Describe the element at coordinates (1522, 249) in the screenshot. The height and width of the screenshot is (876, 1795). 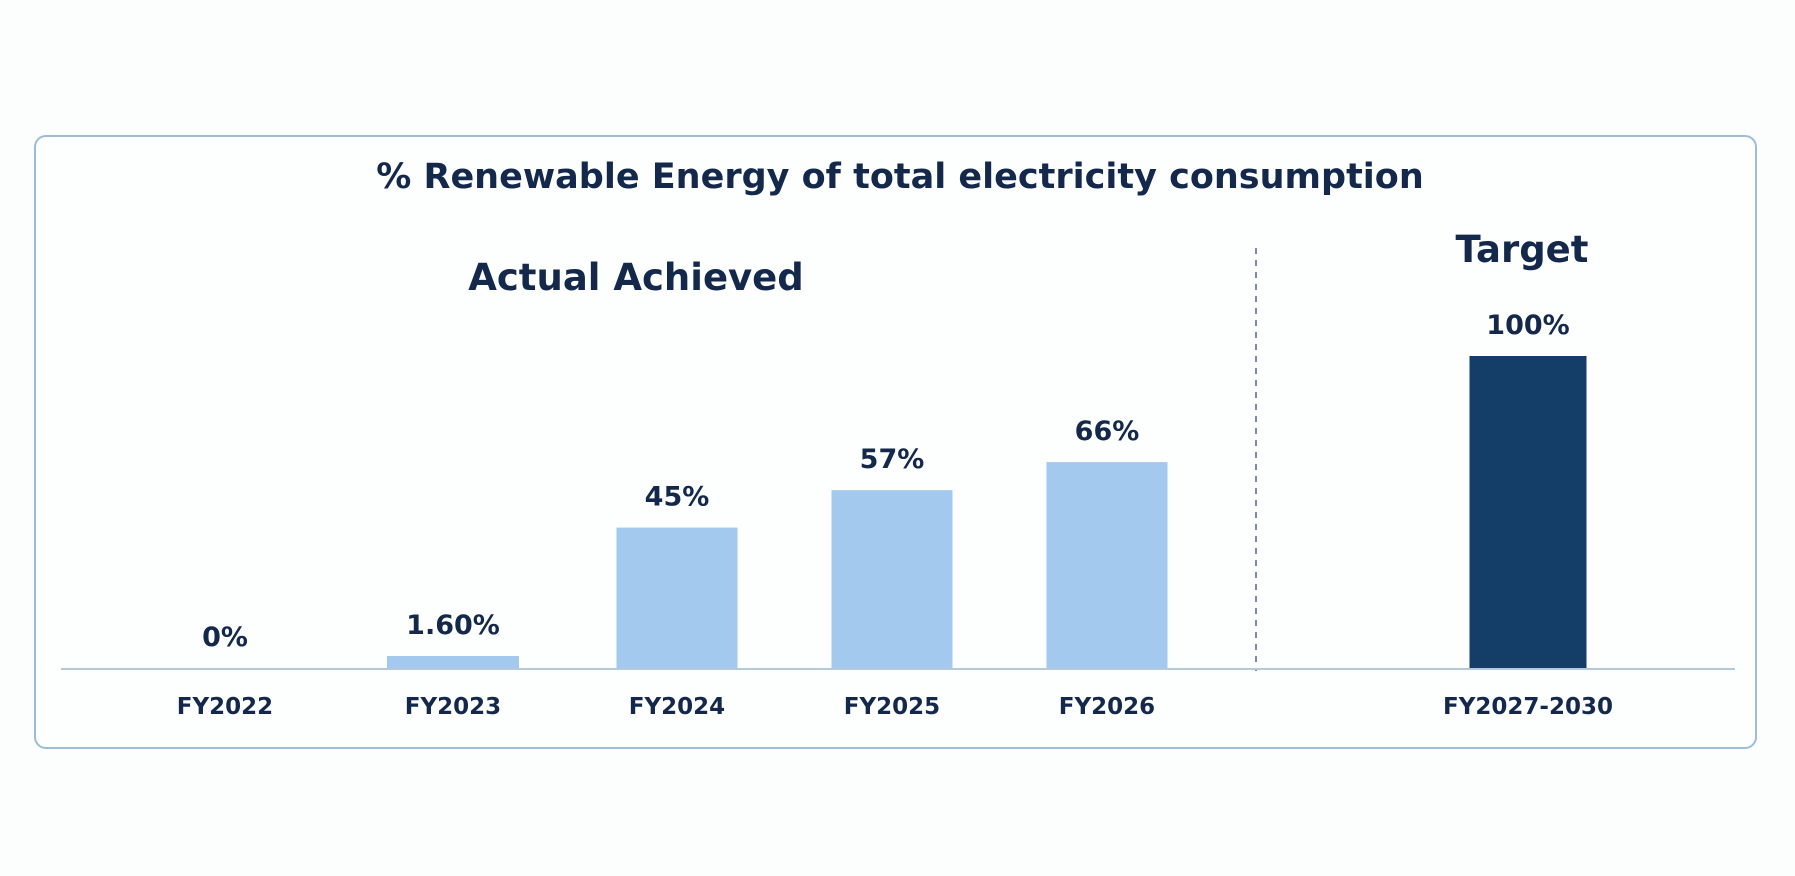
I see `target-label: Target` at that location.